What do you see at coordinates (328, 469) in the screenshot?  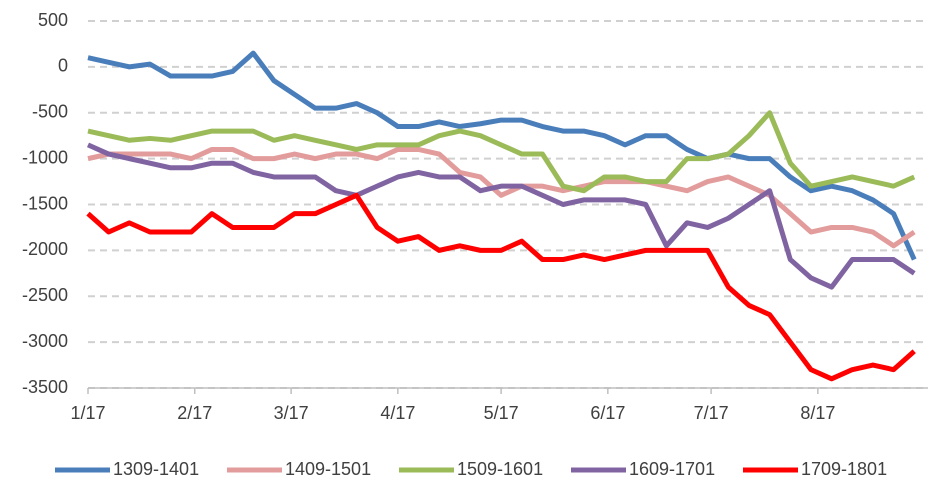 I see `legend-label: 1409-1501` at bounding box center [328, 469].